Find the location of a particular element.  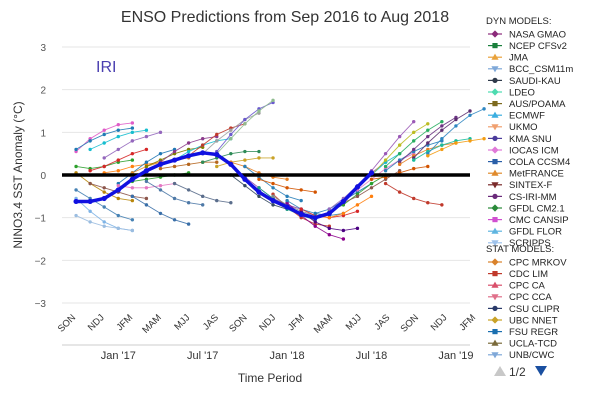

y-tick-label: −1 is located at coordinates (41, 219).